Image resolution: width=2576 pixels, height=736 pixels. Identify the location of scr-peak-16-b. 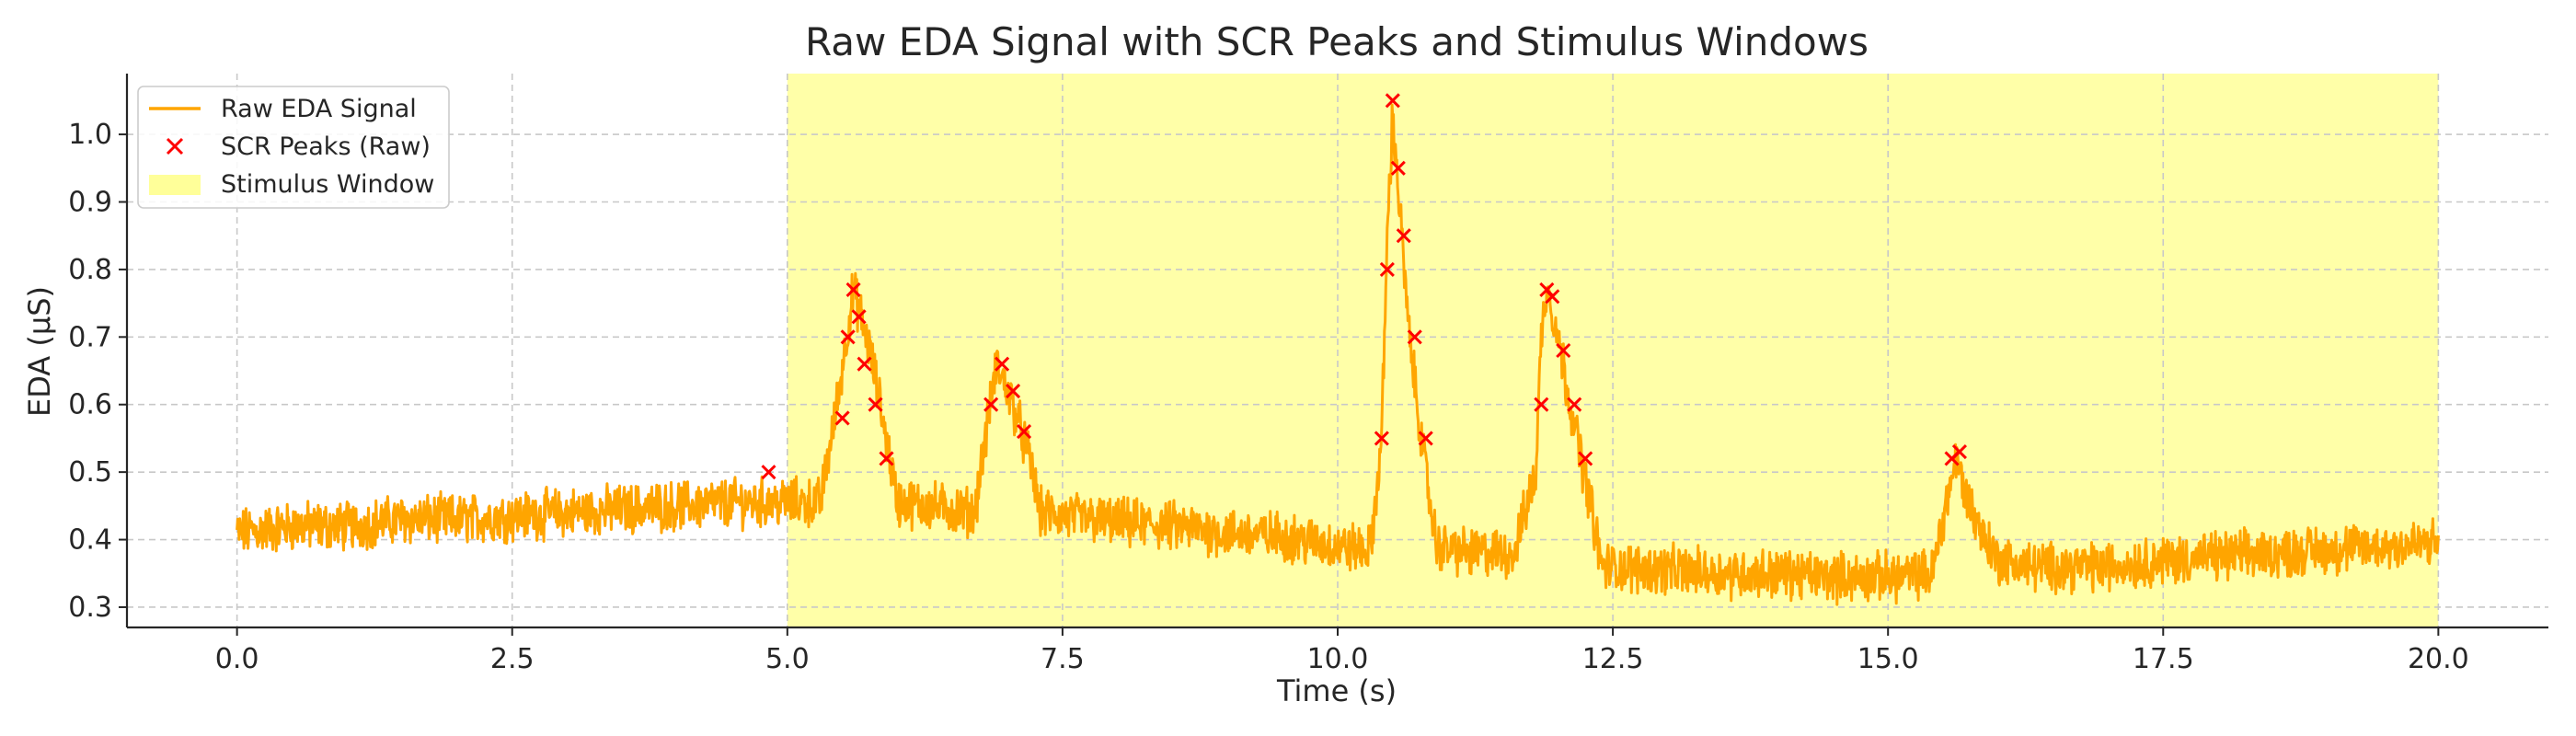
(1403, 236).